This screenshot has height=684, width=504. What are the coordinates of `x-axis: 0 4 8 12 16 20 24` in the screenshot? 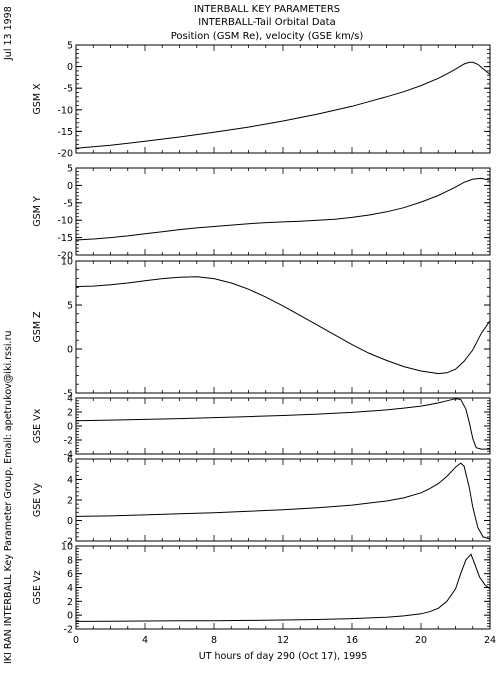 It's located at (284, 640).